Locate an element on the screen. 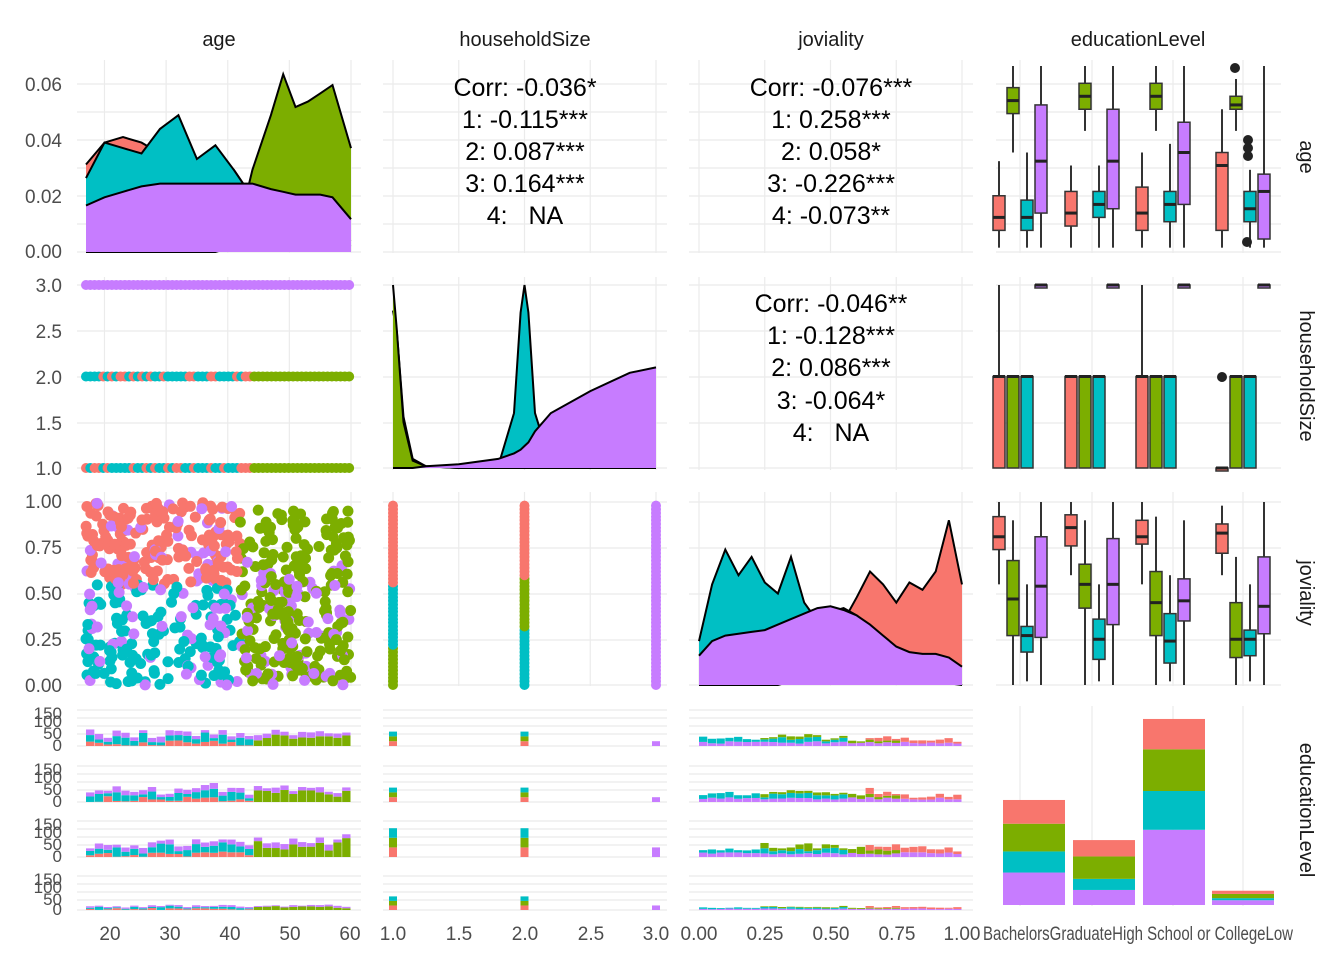 This screenshot has width=1344, height=960. tick-count-y: 0 is located at coordinates (57, 856).